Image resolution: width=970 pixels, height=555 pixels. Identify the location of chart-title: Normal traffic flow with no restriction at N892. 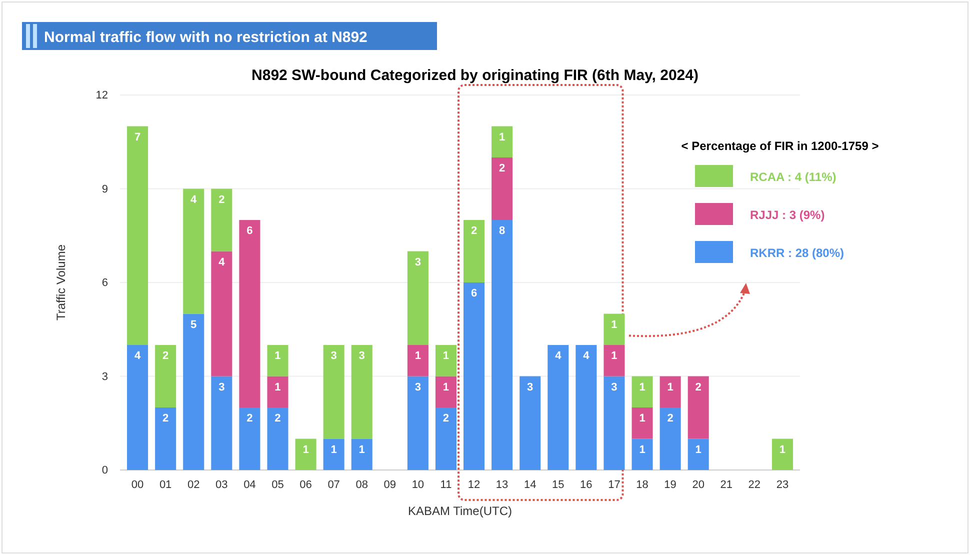
(206, 37).